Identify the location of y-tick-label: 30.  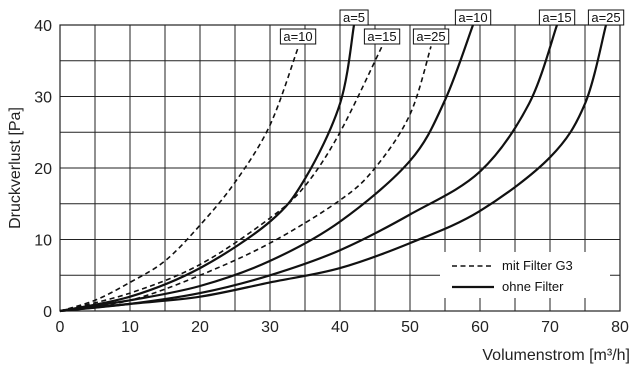
(43, 98).